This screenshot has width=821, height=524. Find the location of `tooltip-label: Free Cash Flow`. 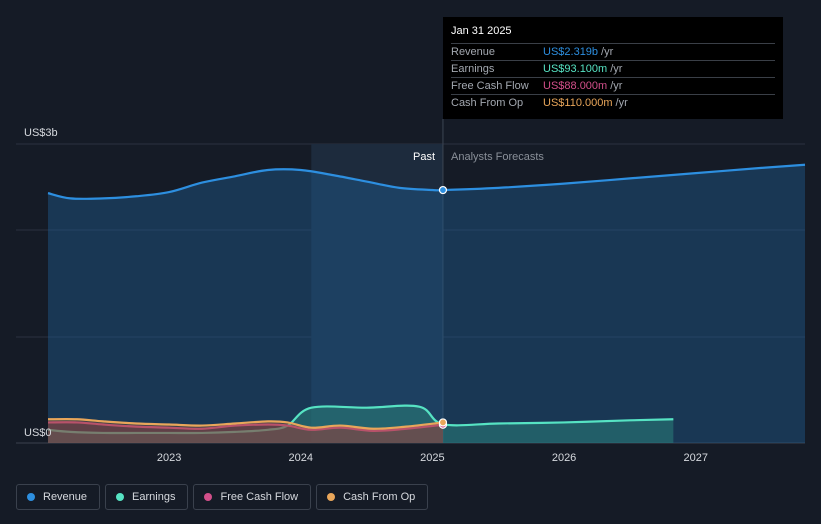

tooltip-label: Free Cash Flow is located at coordinates (490, 86).